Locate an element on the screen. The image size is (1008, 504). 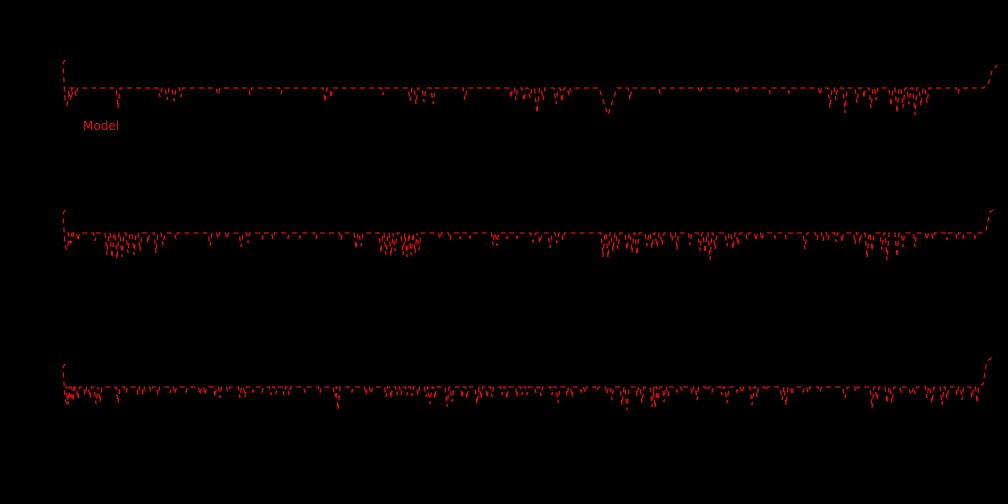
model-spectrum-order-bottom is located at coordinates (527, 383).